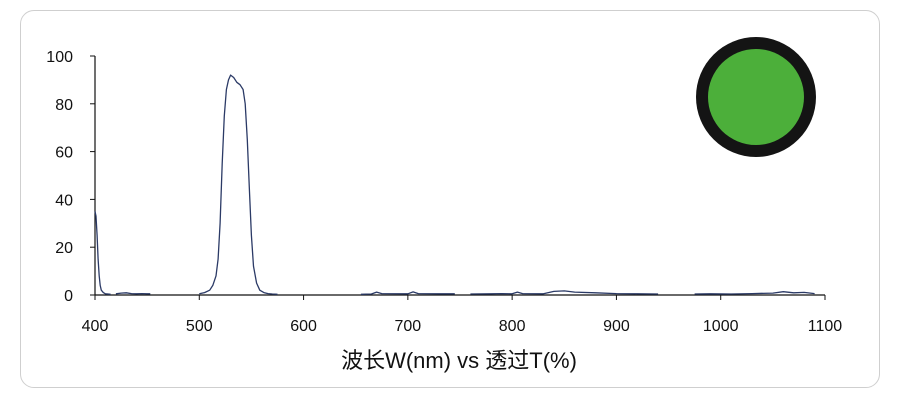 Image resolution: width=900 pixels, height=400 pixels. I want to click on y-tick-label: 40, so click(64, 200).